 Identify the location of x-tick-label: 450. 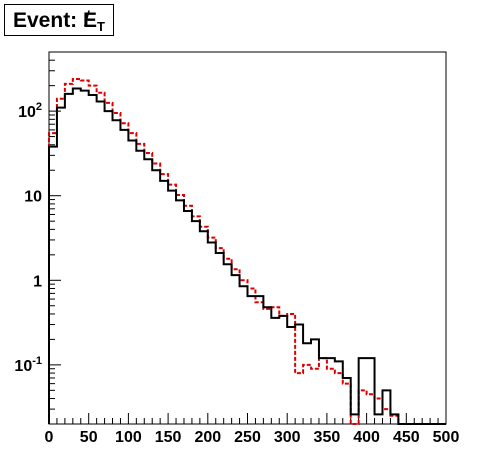
(406, 437).